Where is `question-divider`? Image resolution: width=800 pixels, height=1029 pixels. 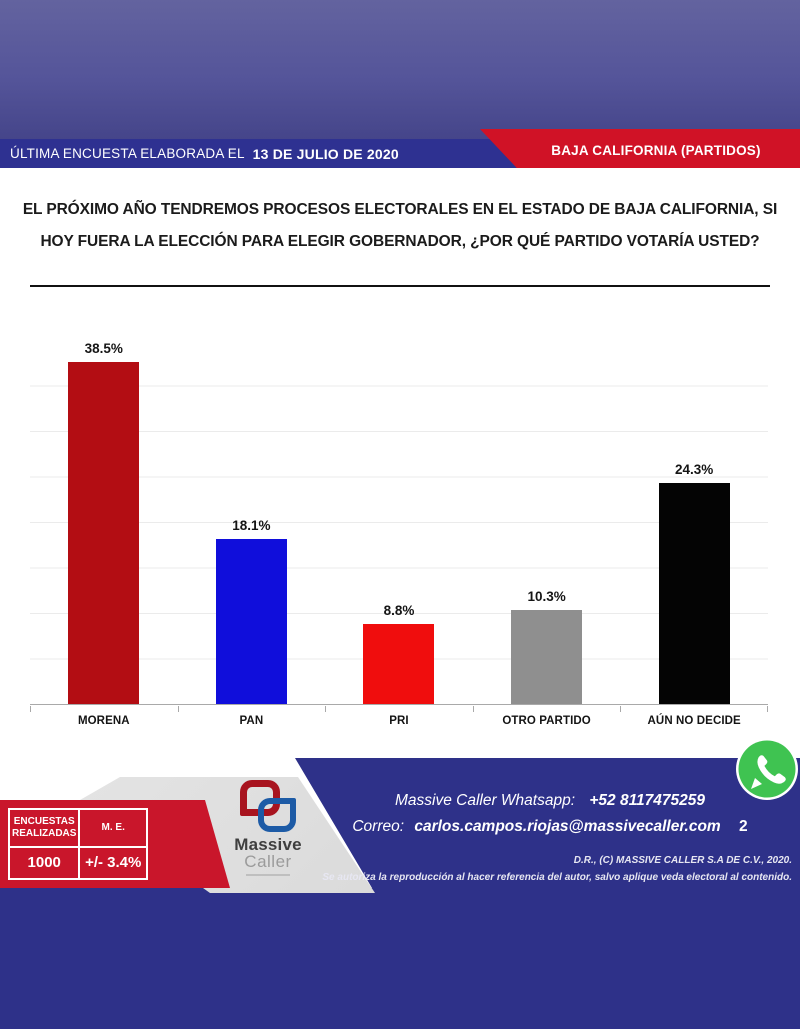
question-divider is located at coordinates (400, 286).